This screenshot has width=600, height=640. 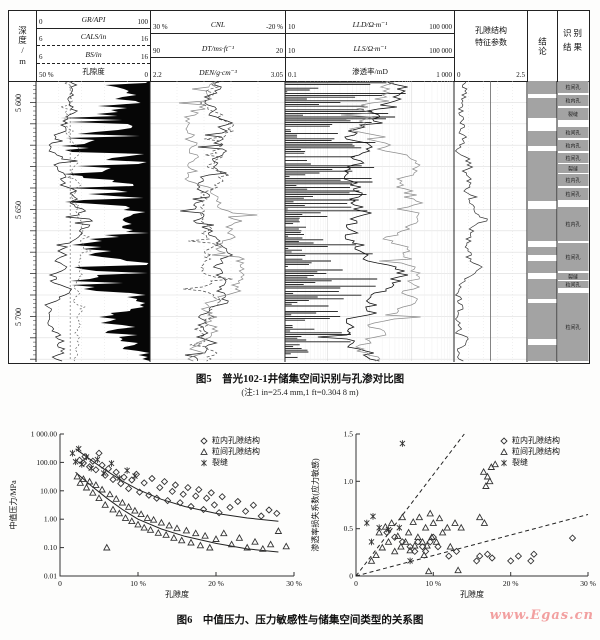 I want to click on porosity-fill, so click(x=105, y=221).